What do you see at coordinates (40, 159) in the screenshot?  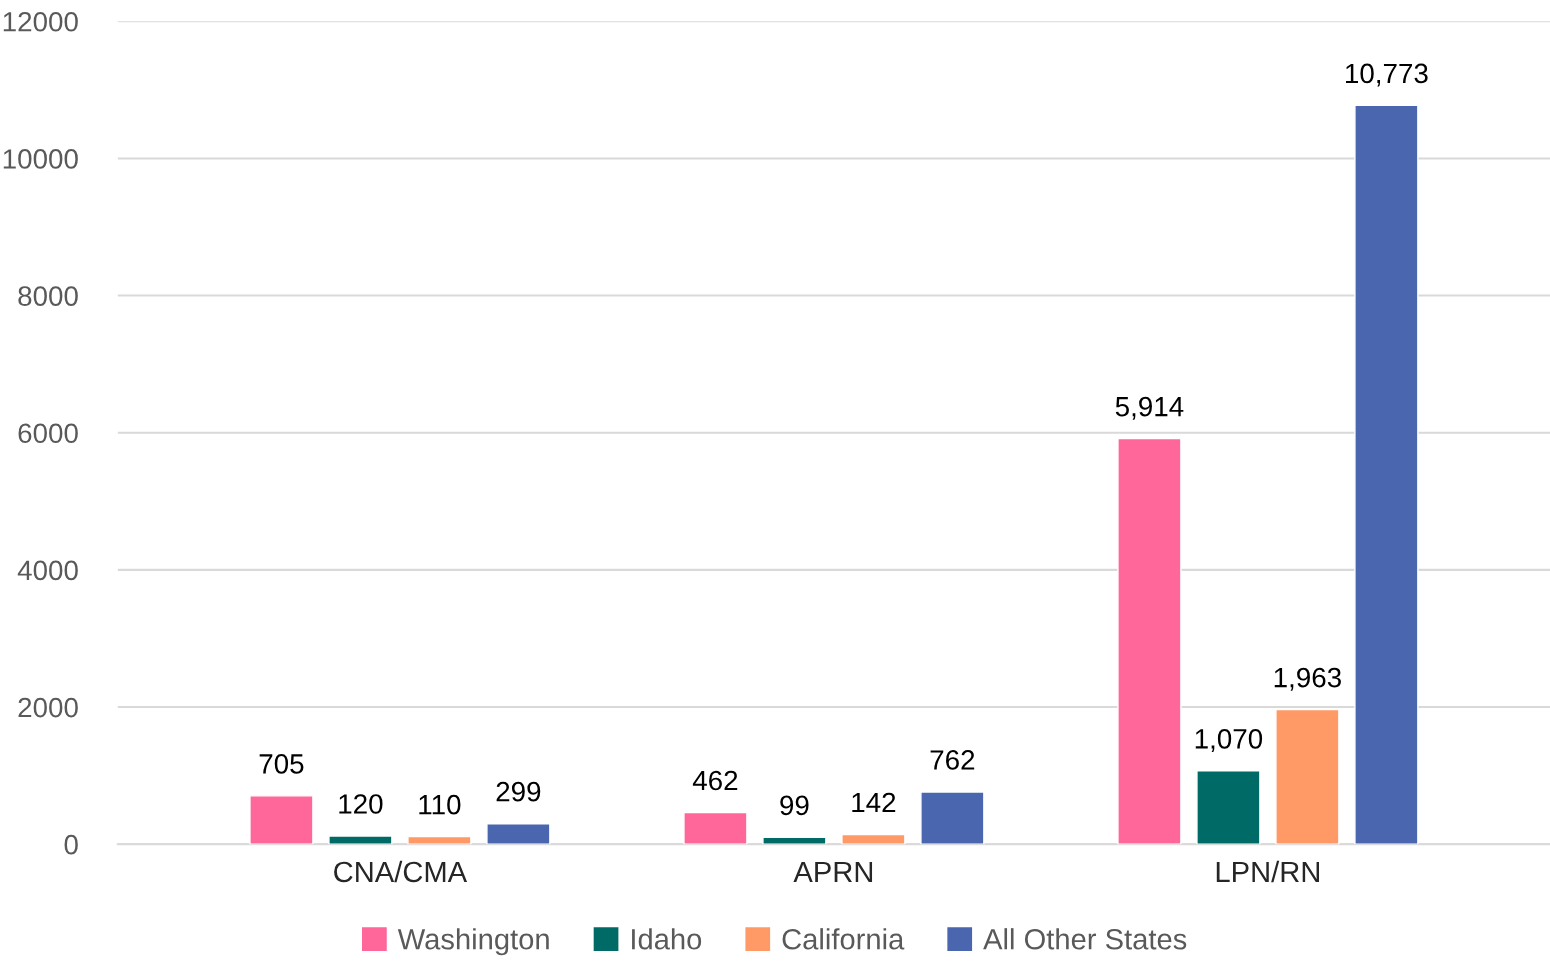 I see `y-tick-label: 10000` at bounding box center [40, 159].